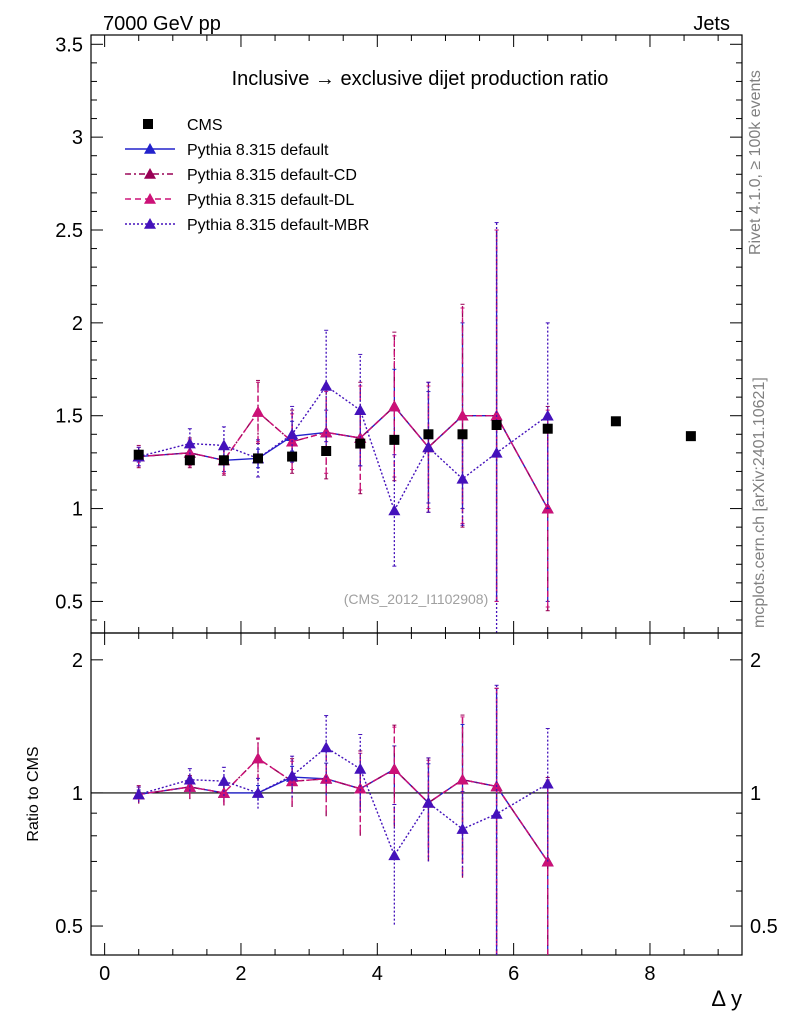 The height and width of the screenshot is (1024, 786). What do you see at coordinates (755, 794) in the screenshot?
I see `ratio-y-tick-label-right: 1` at bounding box center [755, 794].